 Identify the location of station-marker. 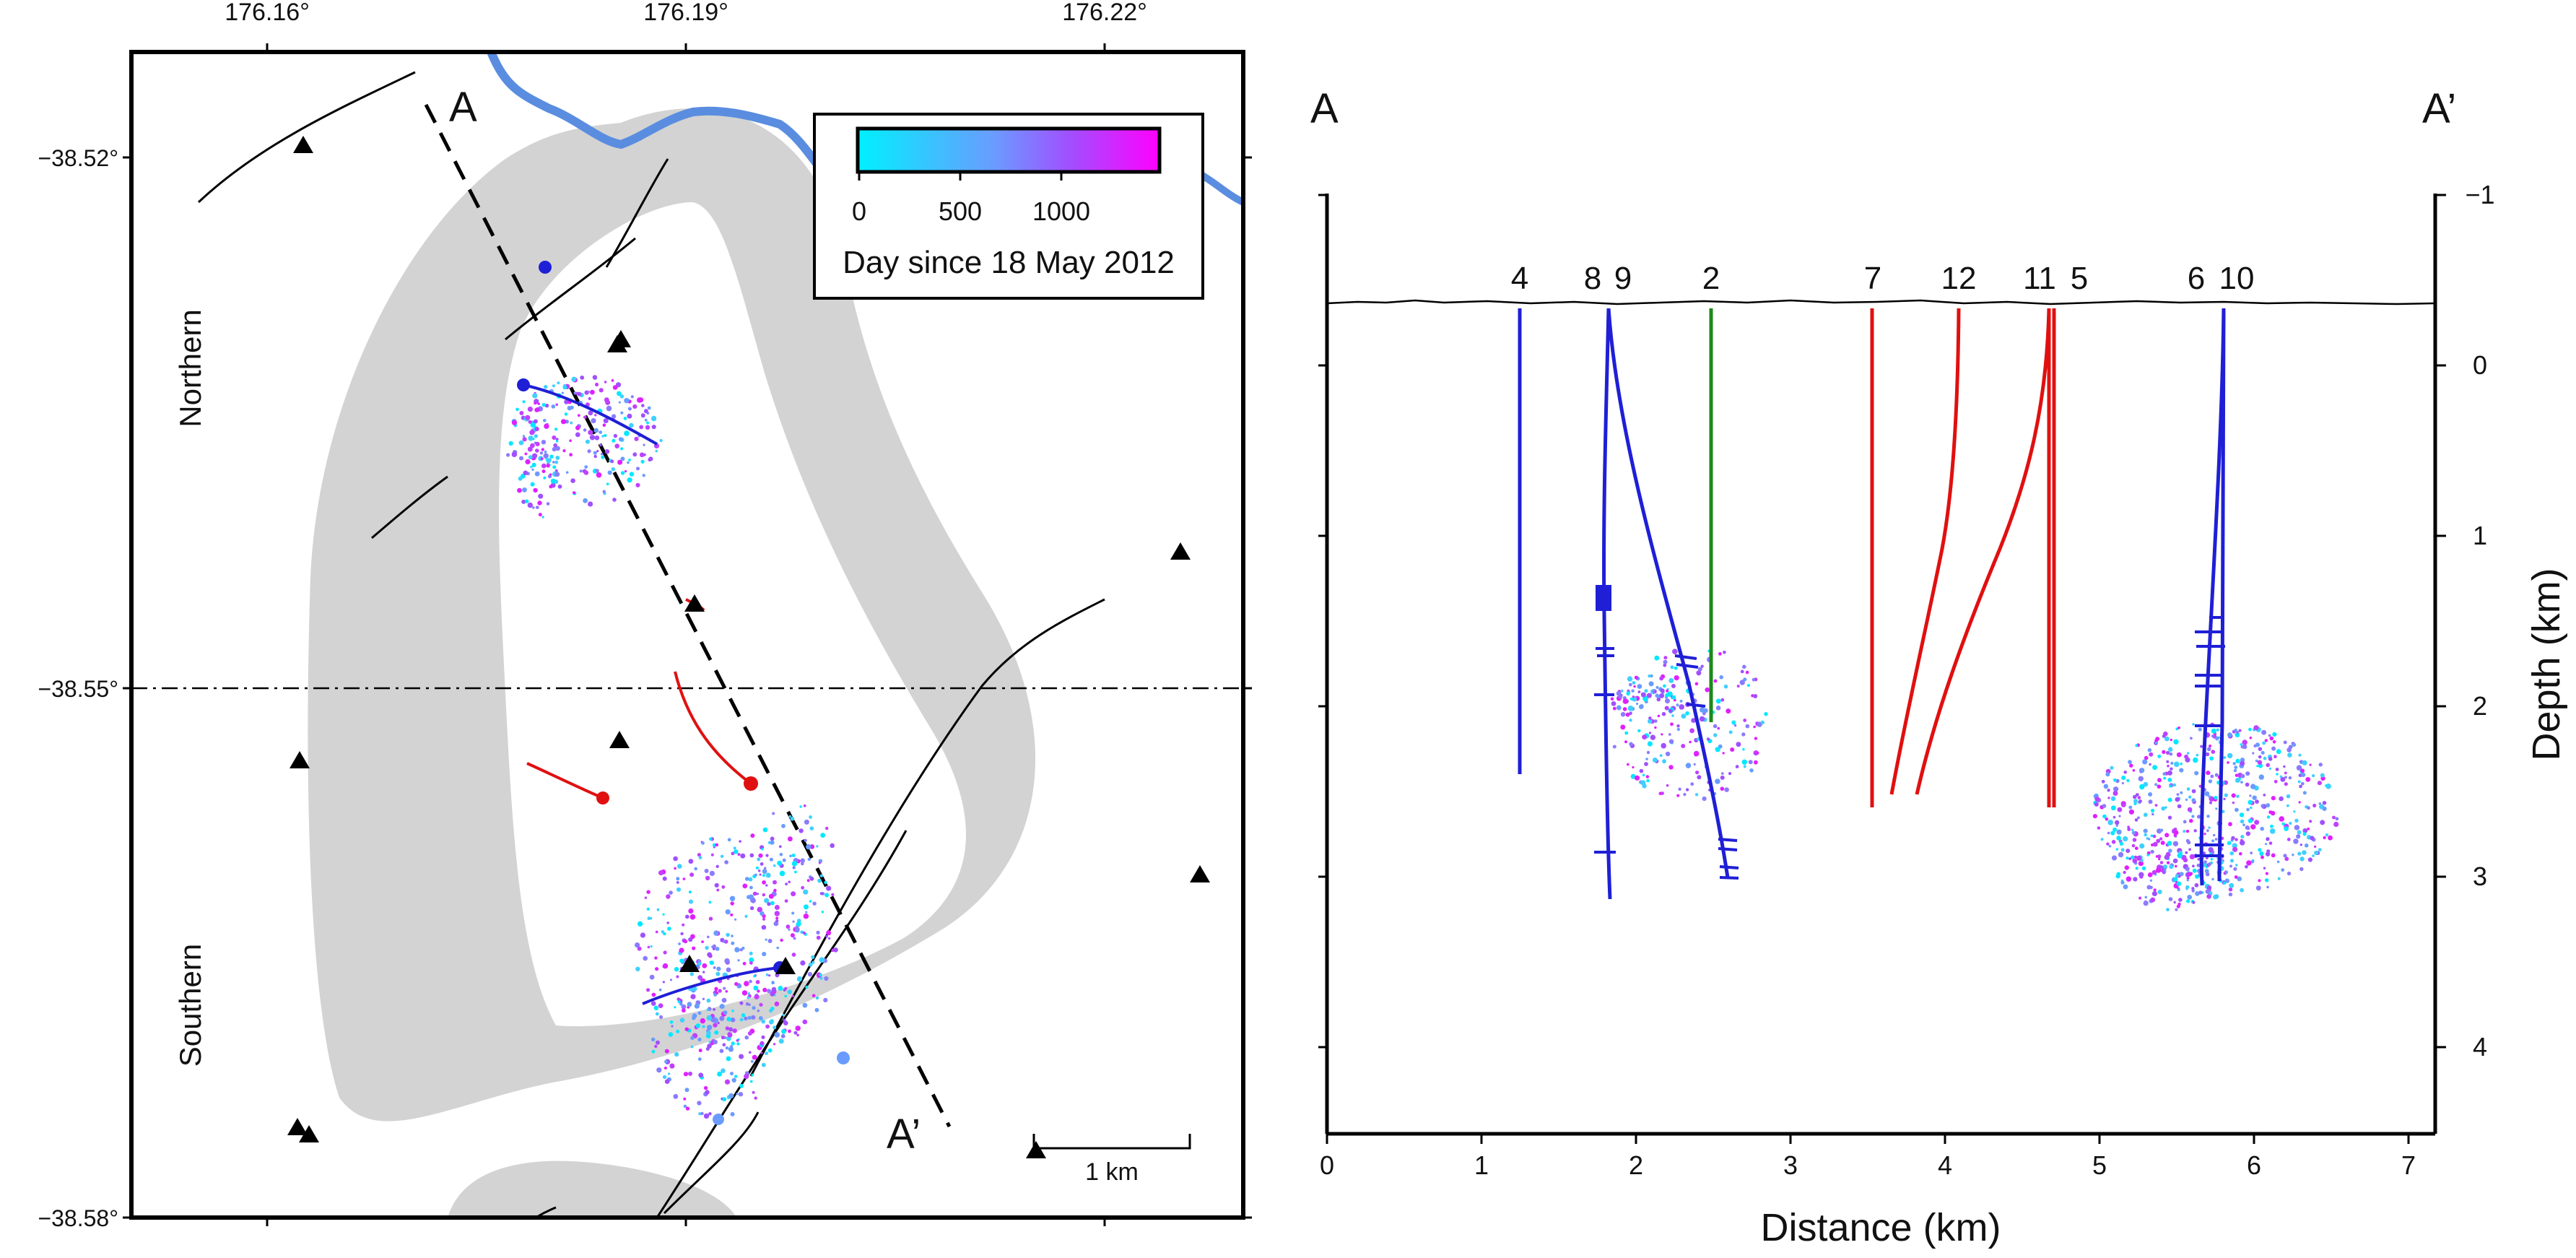
(300, 759).